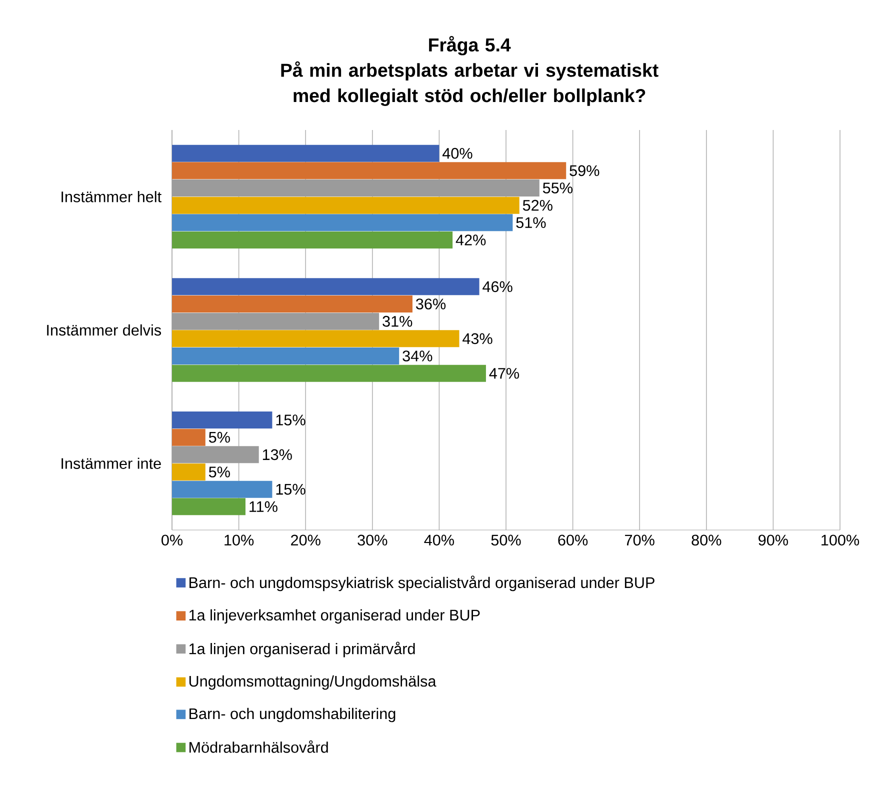 The height and width of the screenshot is (799, 869). What do you see at coordinates (277, 454) in the screenshot?
I see `data-label: 13%` at bounding box center [277, 454].